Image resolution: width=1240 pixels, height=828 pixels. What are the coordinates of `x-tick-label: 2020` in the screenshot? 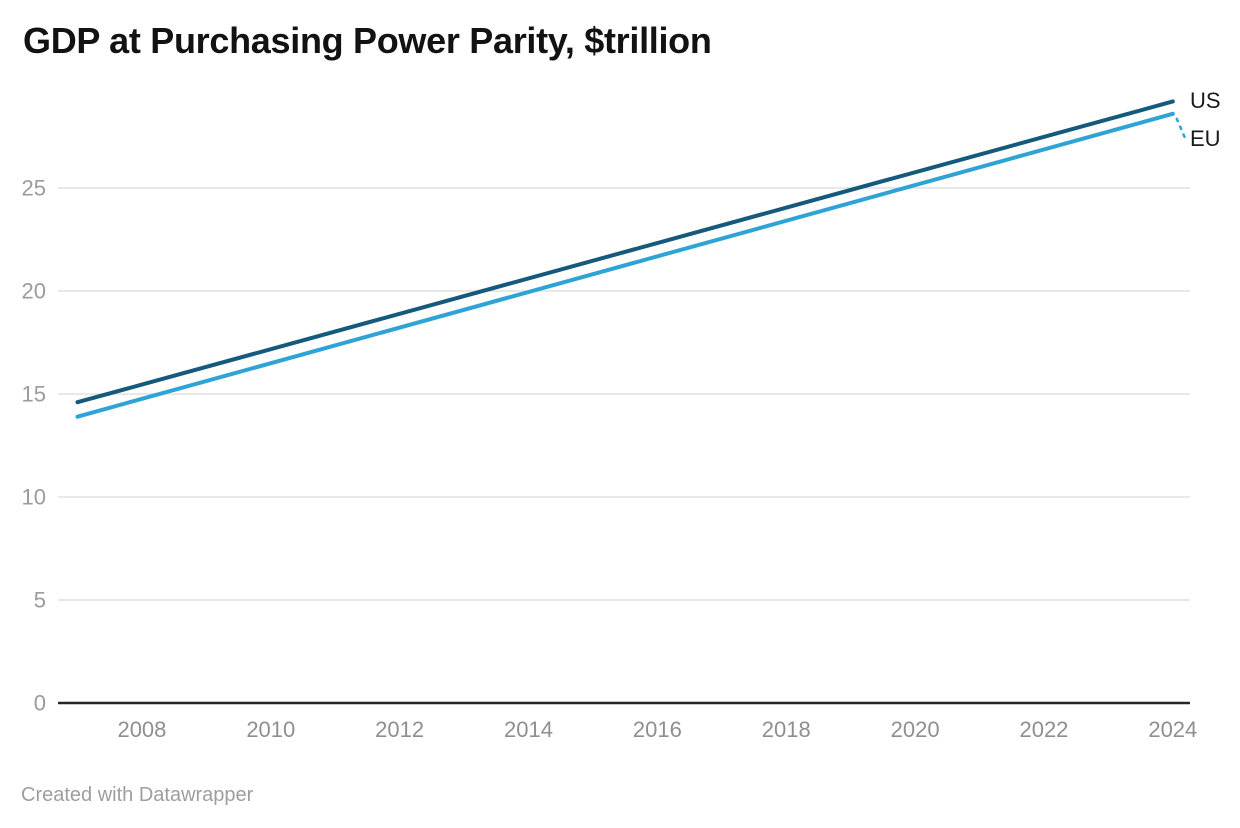 It's located at (915, 729).